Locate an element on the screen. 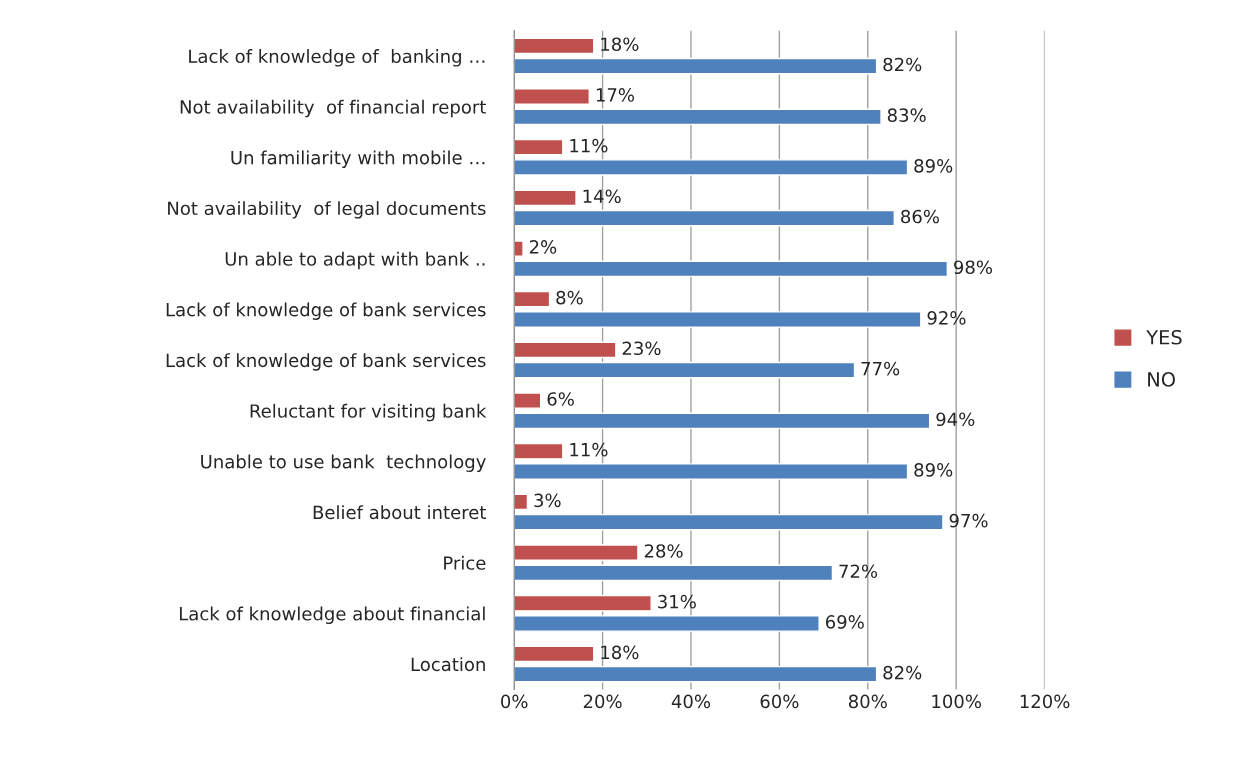  data-label: 94% is located at coordinates (955, 419).